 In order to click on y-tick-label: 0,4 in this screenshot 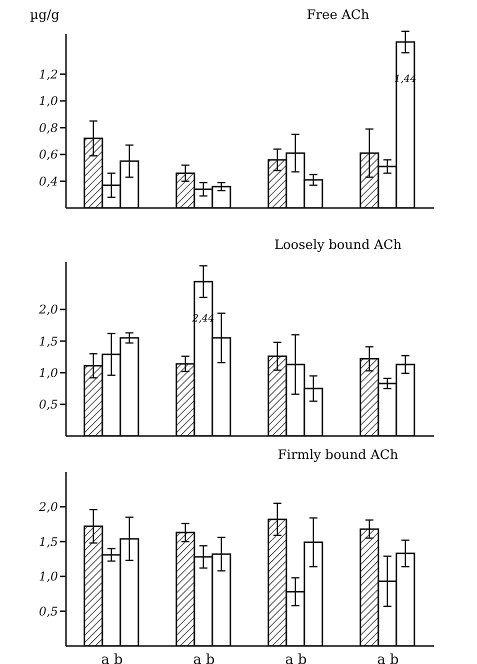, I will do `click(48, 181)`.